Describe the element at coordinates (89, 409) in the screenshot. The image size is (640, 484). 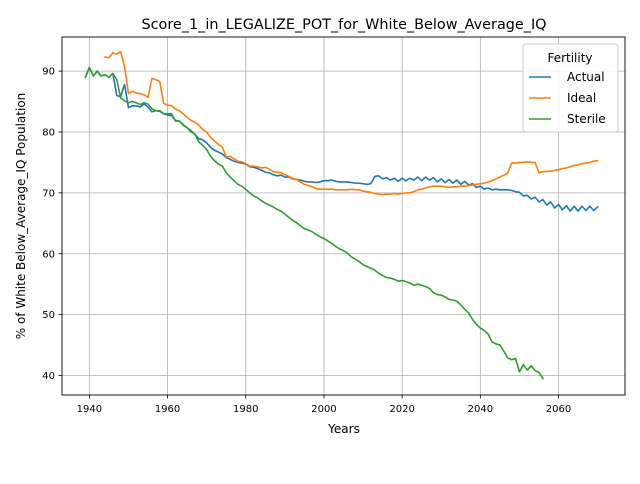
I see `x-tick-label: 1940` at that location.